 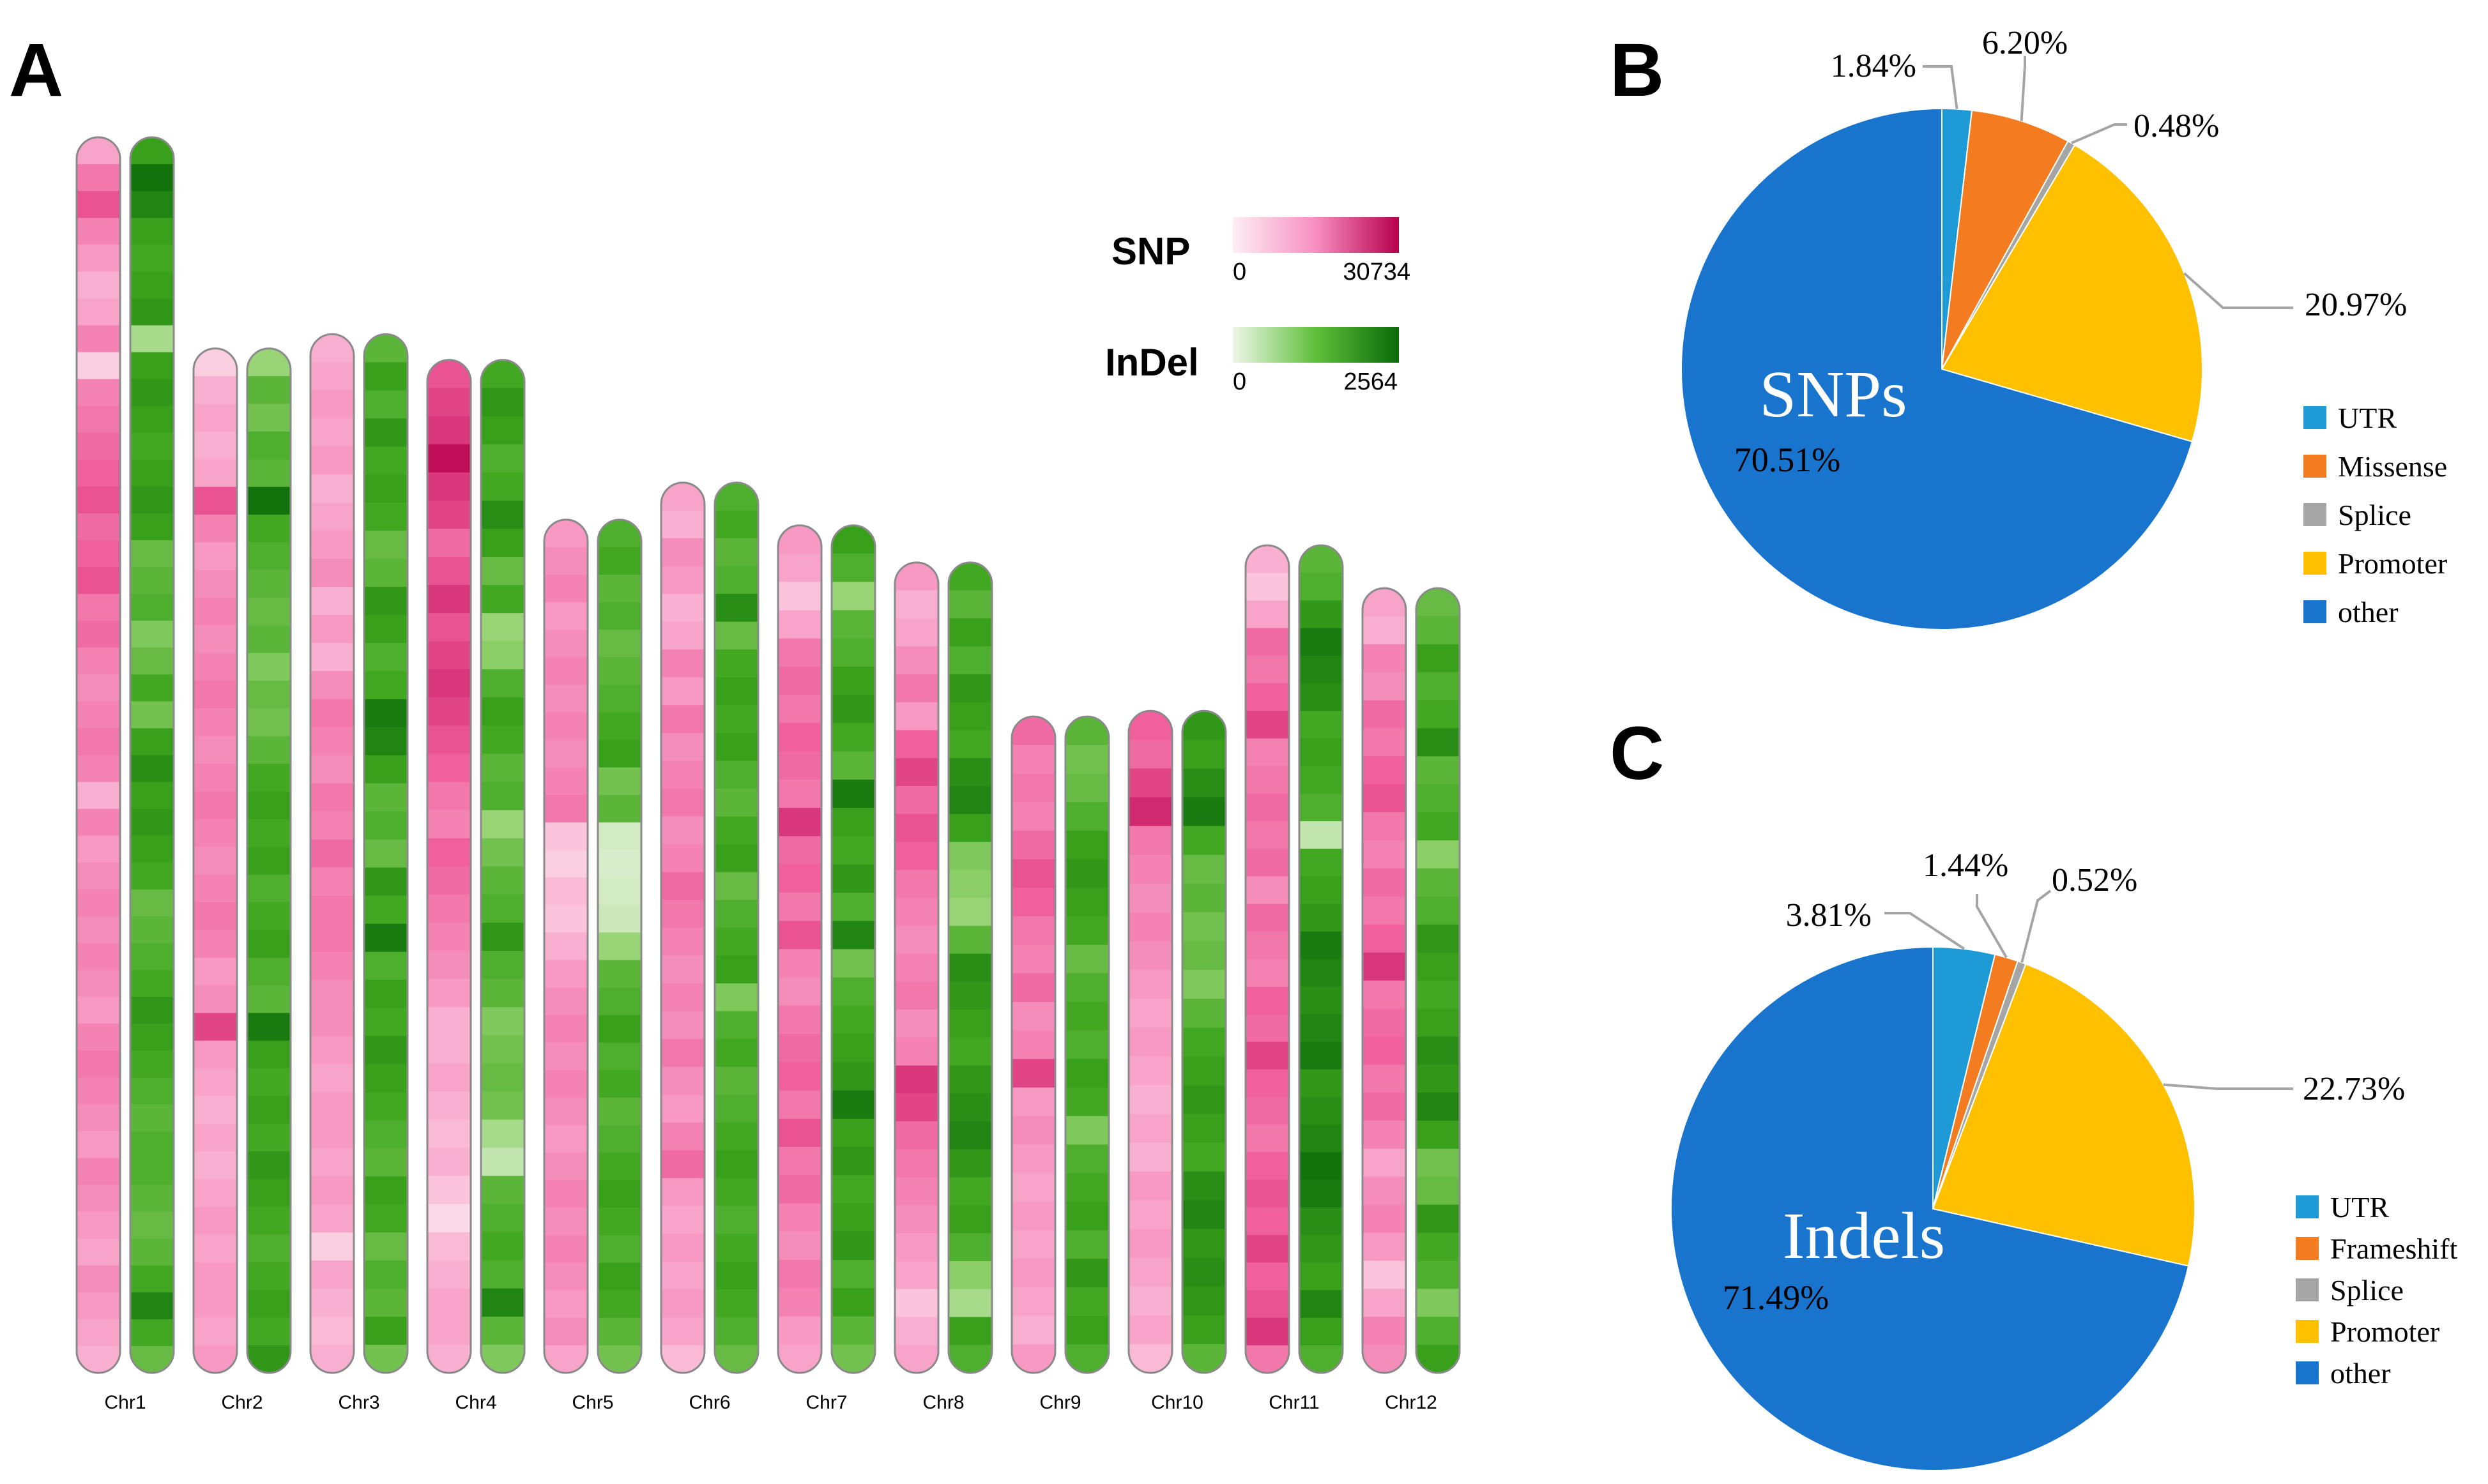 I want to click on pie-data-label: 0.52%, so click(x=2094, y=880).